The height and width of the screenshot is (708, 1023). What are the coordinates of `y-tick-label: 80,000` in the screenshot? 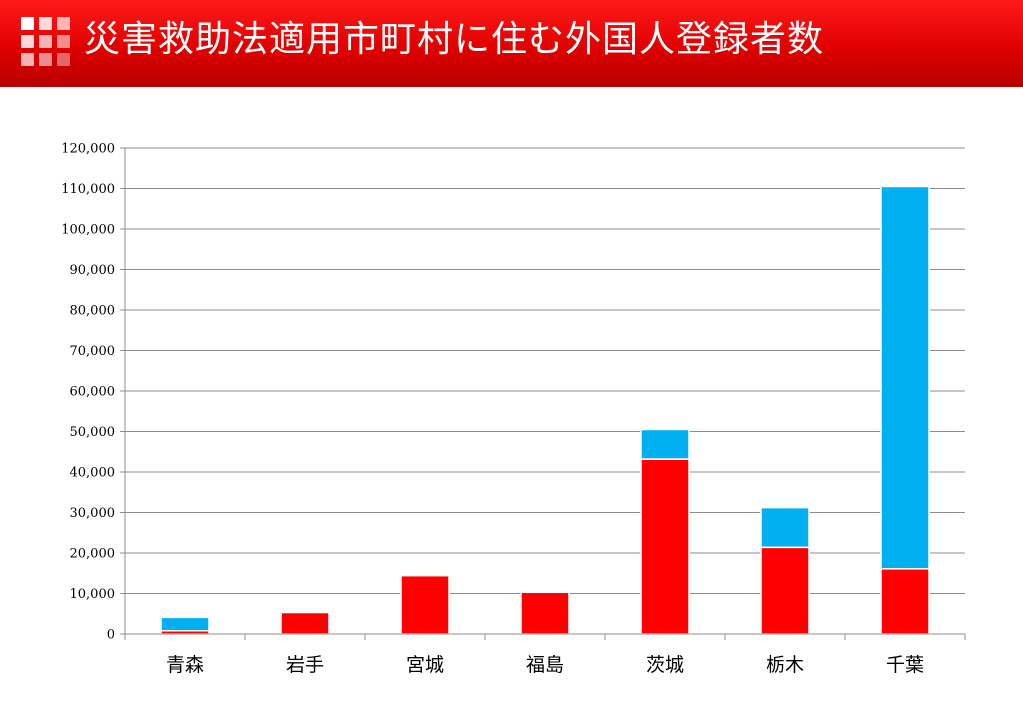 It's located at (93, 311).